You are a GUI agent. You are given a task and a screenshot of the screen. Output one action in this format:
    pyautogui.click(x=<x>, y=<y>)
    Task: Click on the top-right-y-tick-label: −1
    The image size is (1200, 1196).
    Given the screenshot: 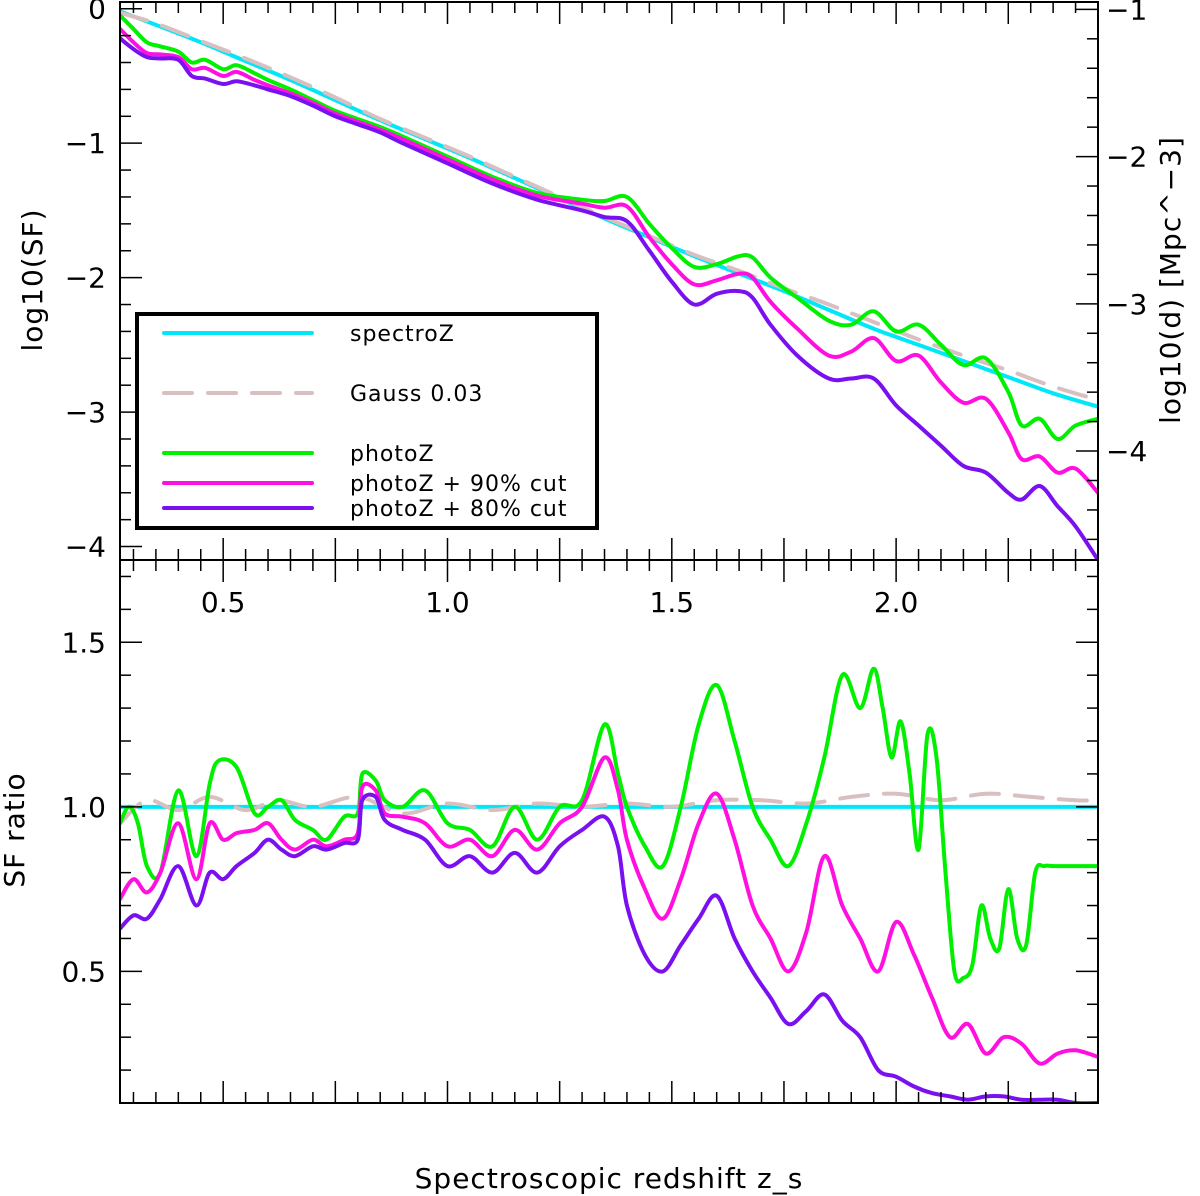 What is the action you would take?
    pyautogui.click(x=1126, y=13)
    